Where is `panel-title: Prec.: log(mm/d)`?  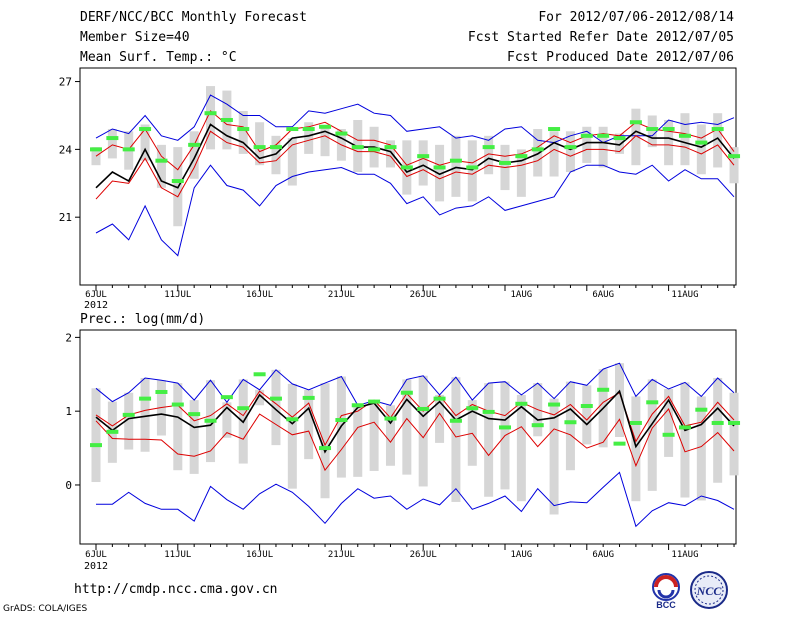 panel-title: Prec.: log(mm/d) is located at coordinates (142, 319).